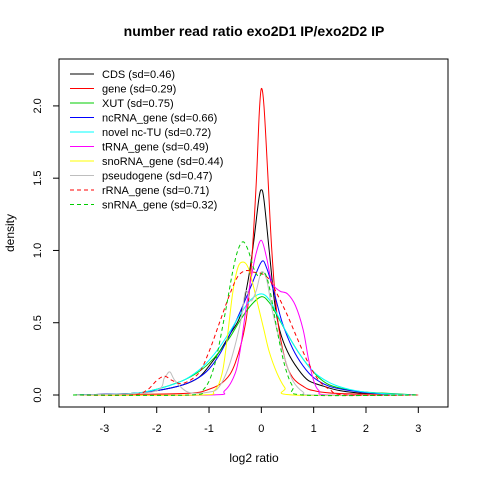  What do you see at coordinates (139, 90) in the screenshot?
I see `legend-entry: gene (sd=0.29)` at bounding box center [139, 90].